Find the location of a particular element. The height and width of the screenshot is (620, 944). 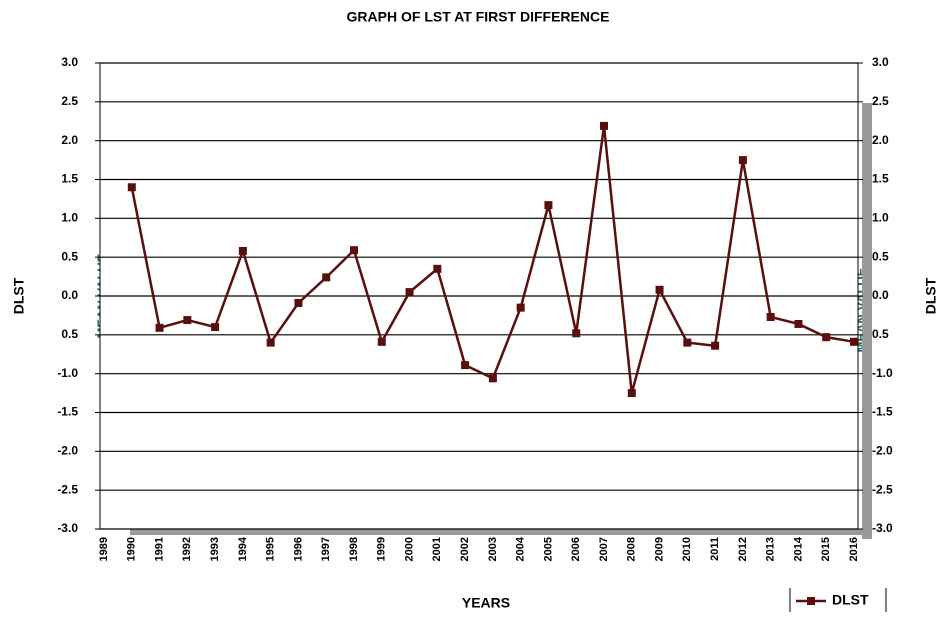

y-tick-label: 1.0 is located at coordinates (69, 218).